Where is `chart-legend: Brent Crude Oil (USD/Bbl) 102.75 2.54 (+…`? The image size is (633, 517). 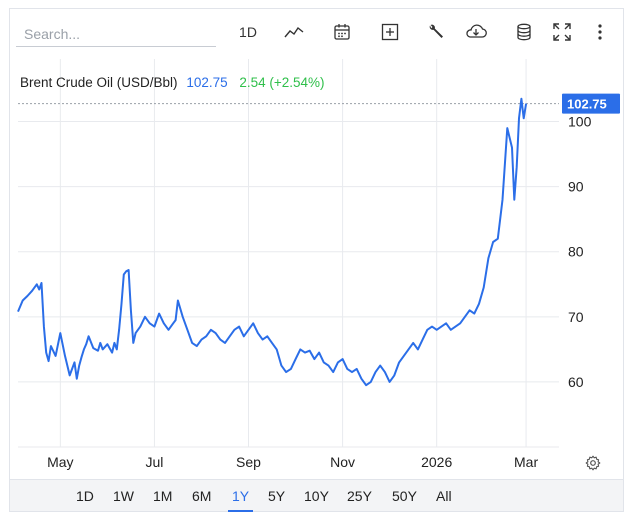 chart-legend: Brent Crude Oil (USD/Bbl) 102.75 2.54 (+… is located at coordinates (172, 82).